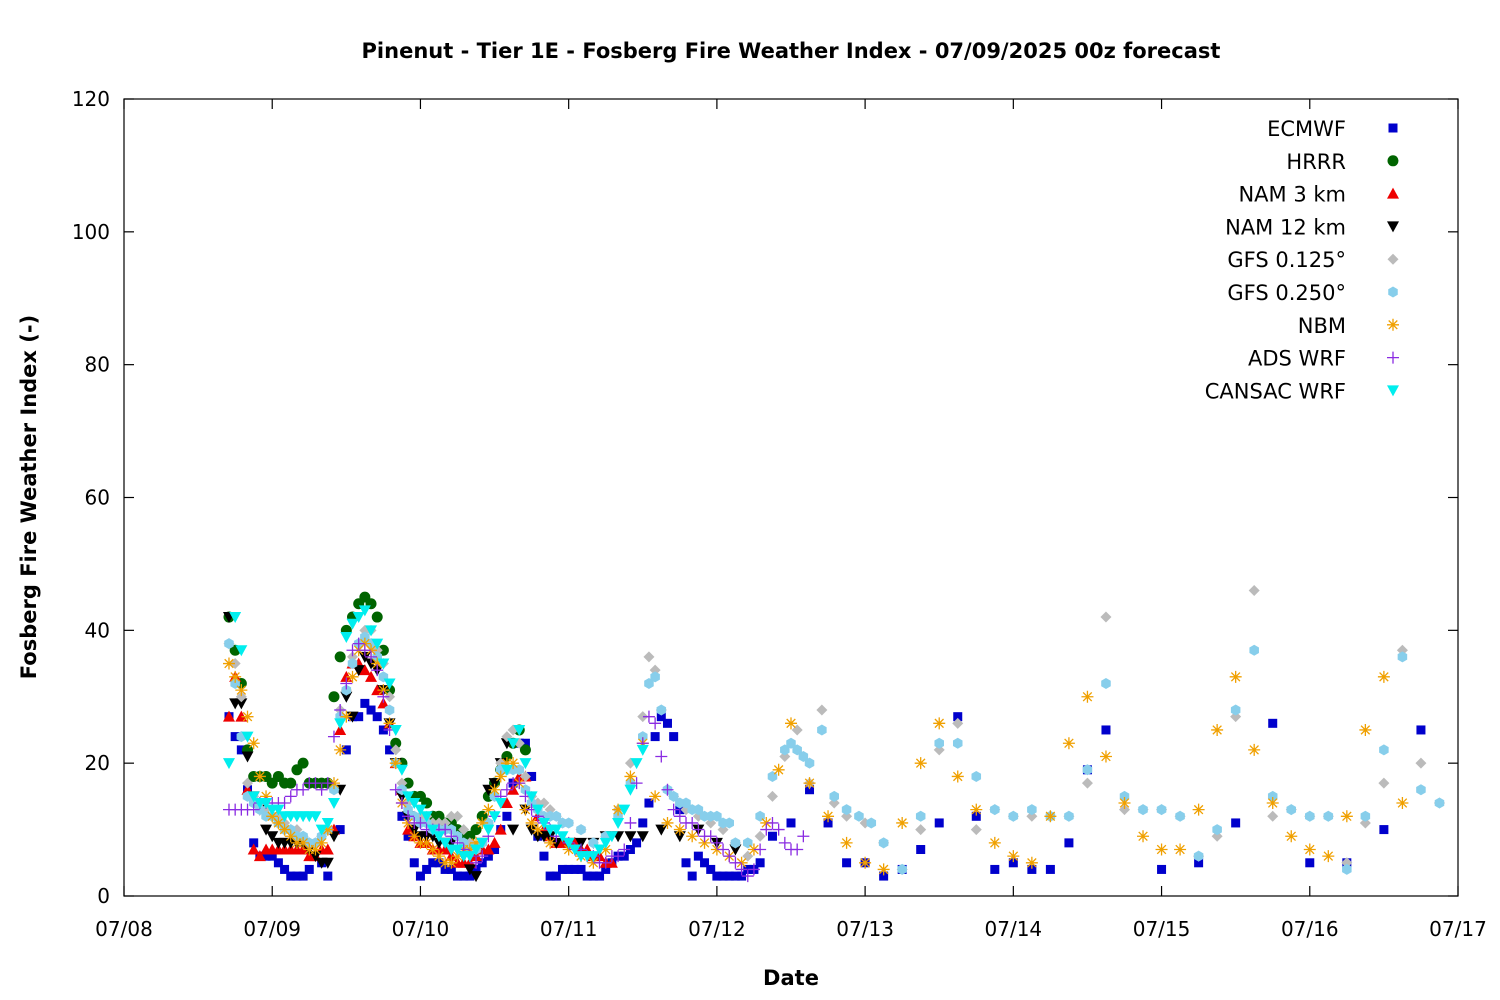 The image size is (1500, 1000). I want to click on legend-label: NAM 12 km, so click(1285, 227).